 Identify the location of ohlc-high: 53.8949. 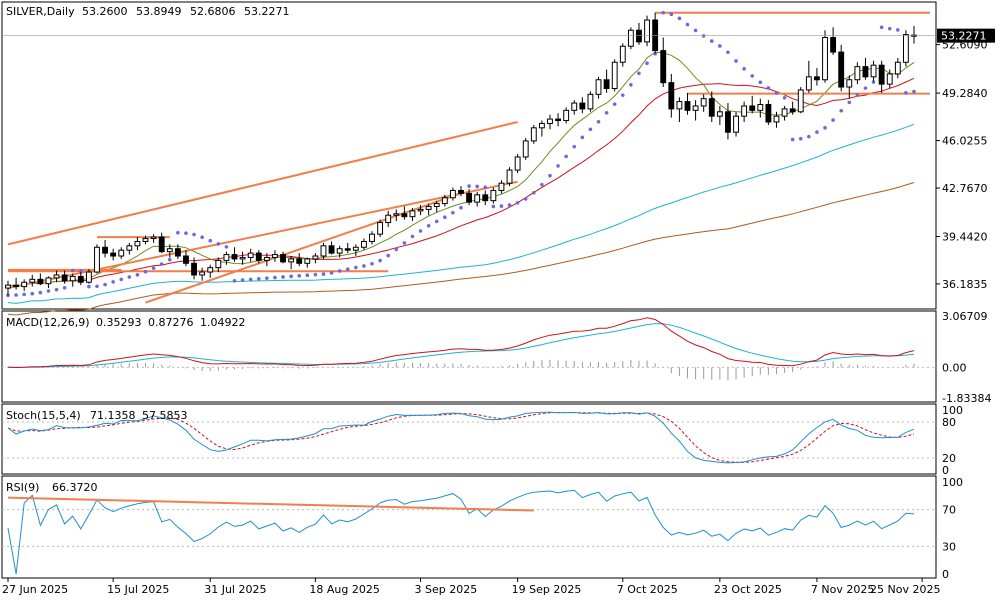
(159, 11).